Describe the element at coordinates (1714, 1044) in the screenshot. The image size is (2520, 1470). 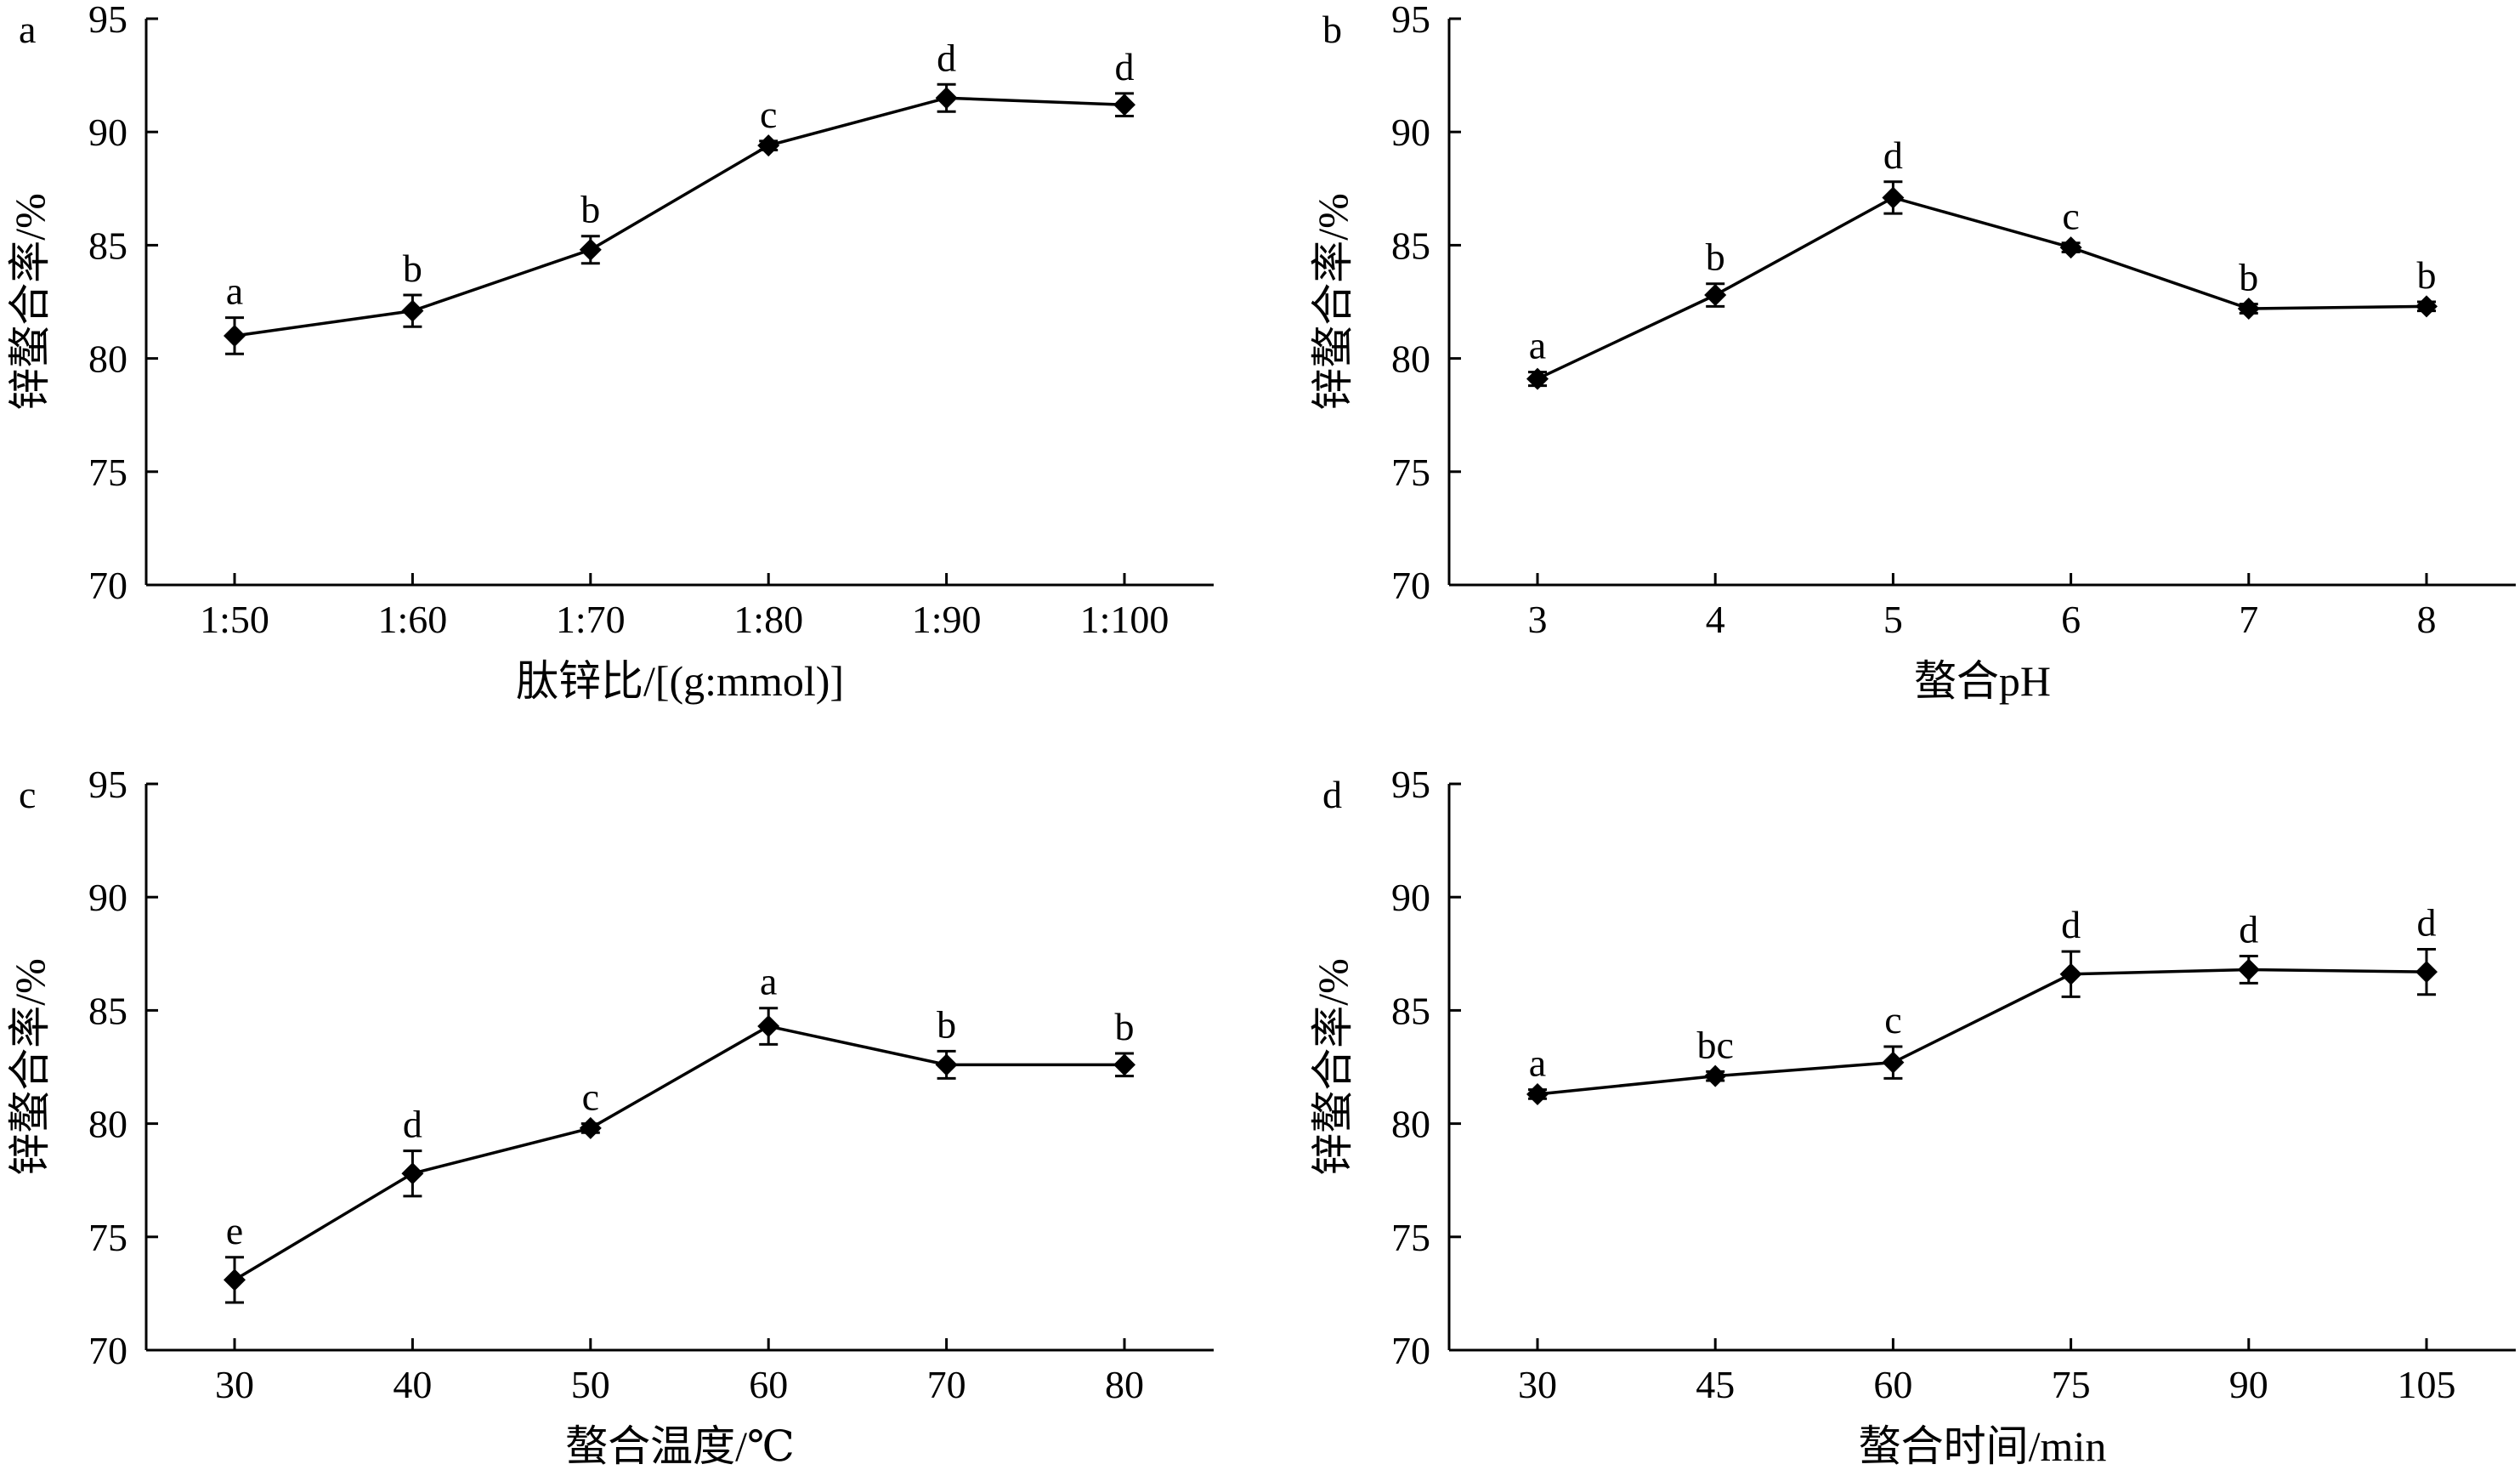
I see `significance-label: bc` at that location.